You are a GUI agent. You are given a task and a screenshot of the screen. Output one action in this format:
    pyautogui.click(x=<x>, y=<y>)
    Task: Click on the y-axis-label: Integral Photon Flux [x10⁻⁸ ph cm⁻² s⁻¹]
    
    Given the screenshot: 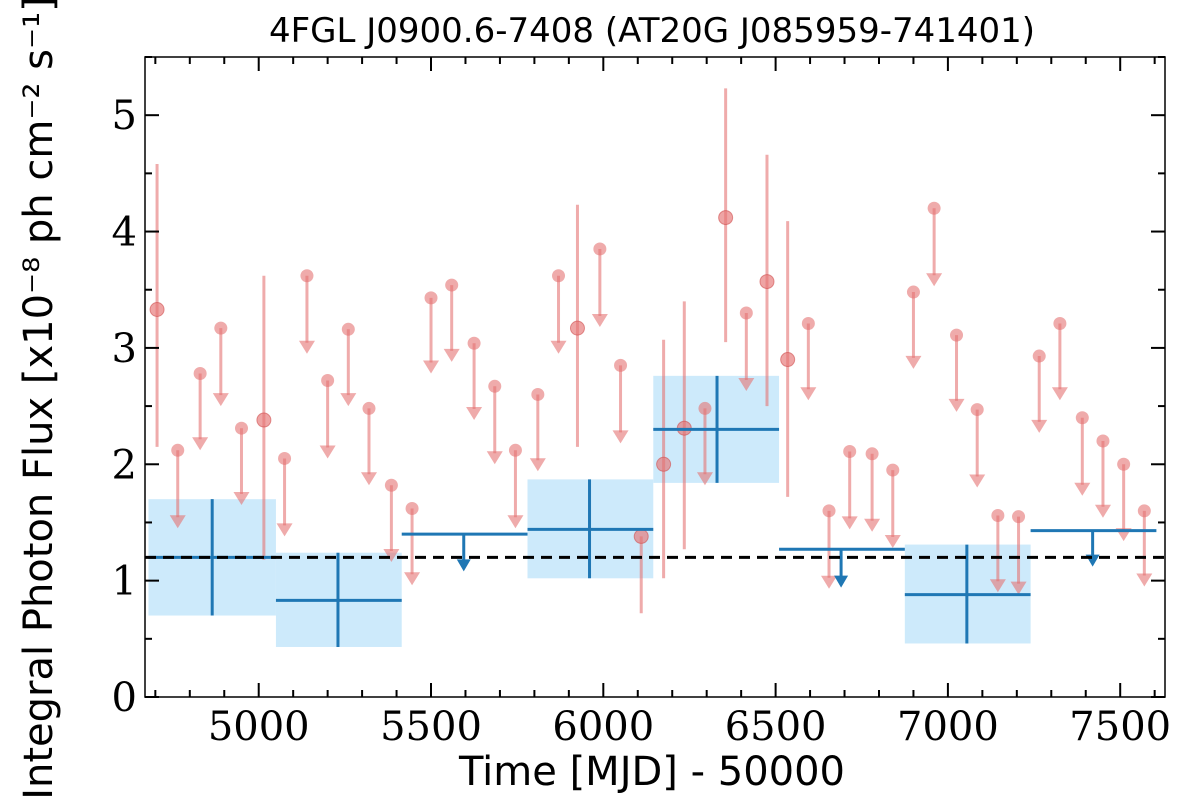 What is the action you would take?
    pyautogui.click(x=39, y=400)
    